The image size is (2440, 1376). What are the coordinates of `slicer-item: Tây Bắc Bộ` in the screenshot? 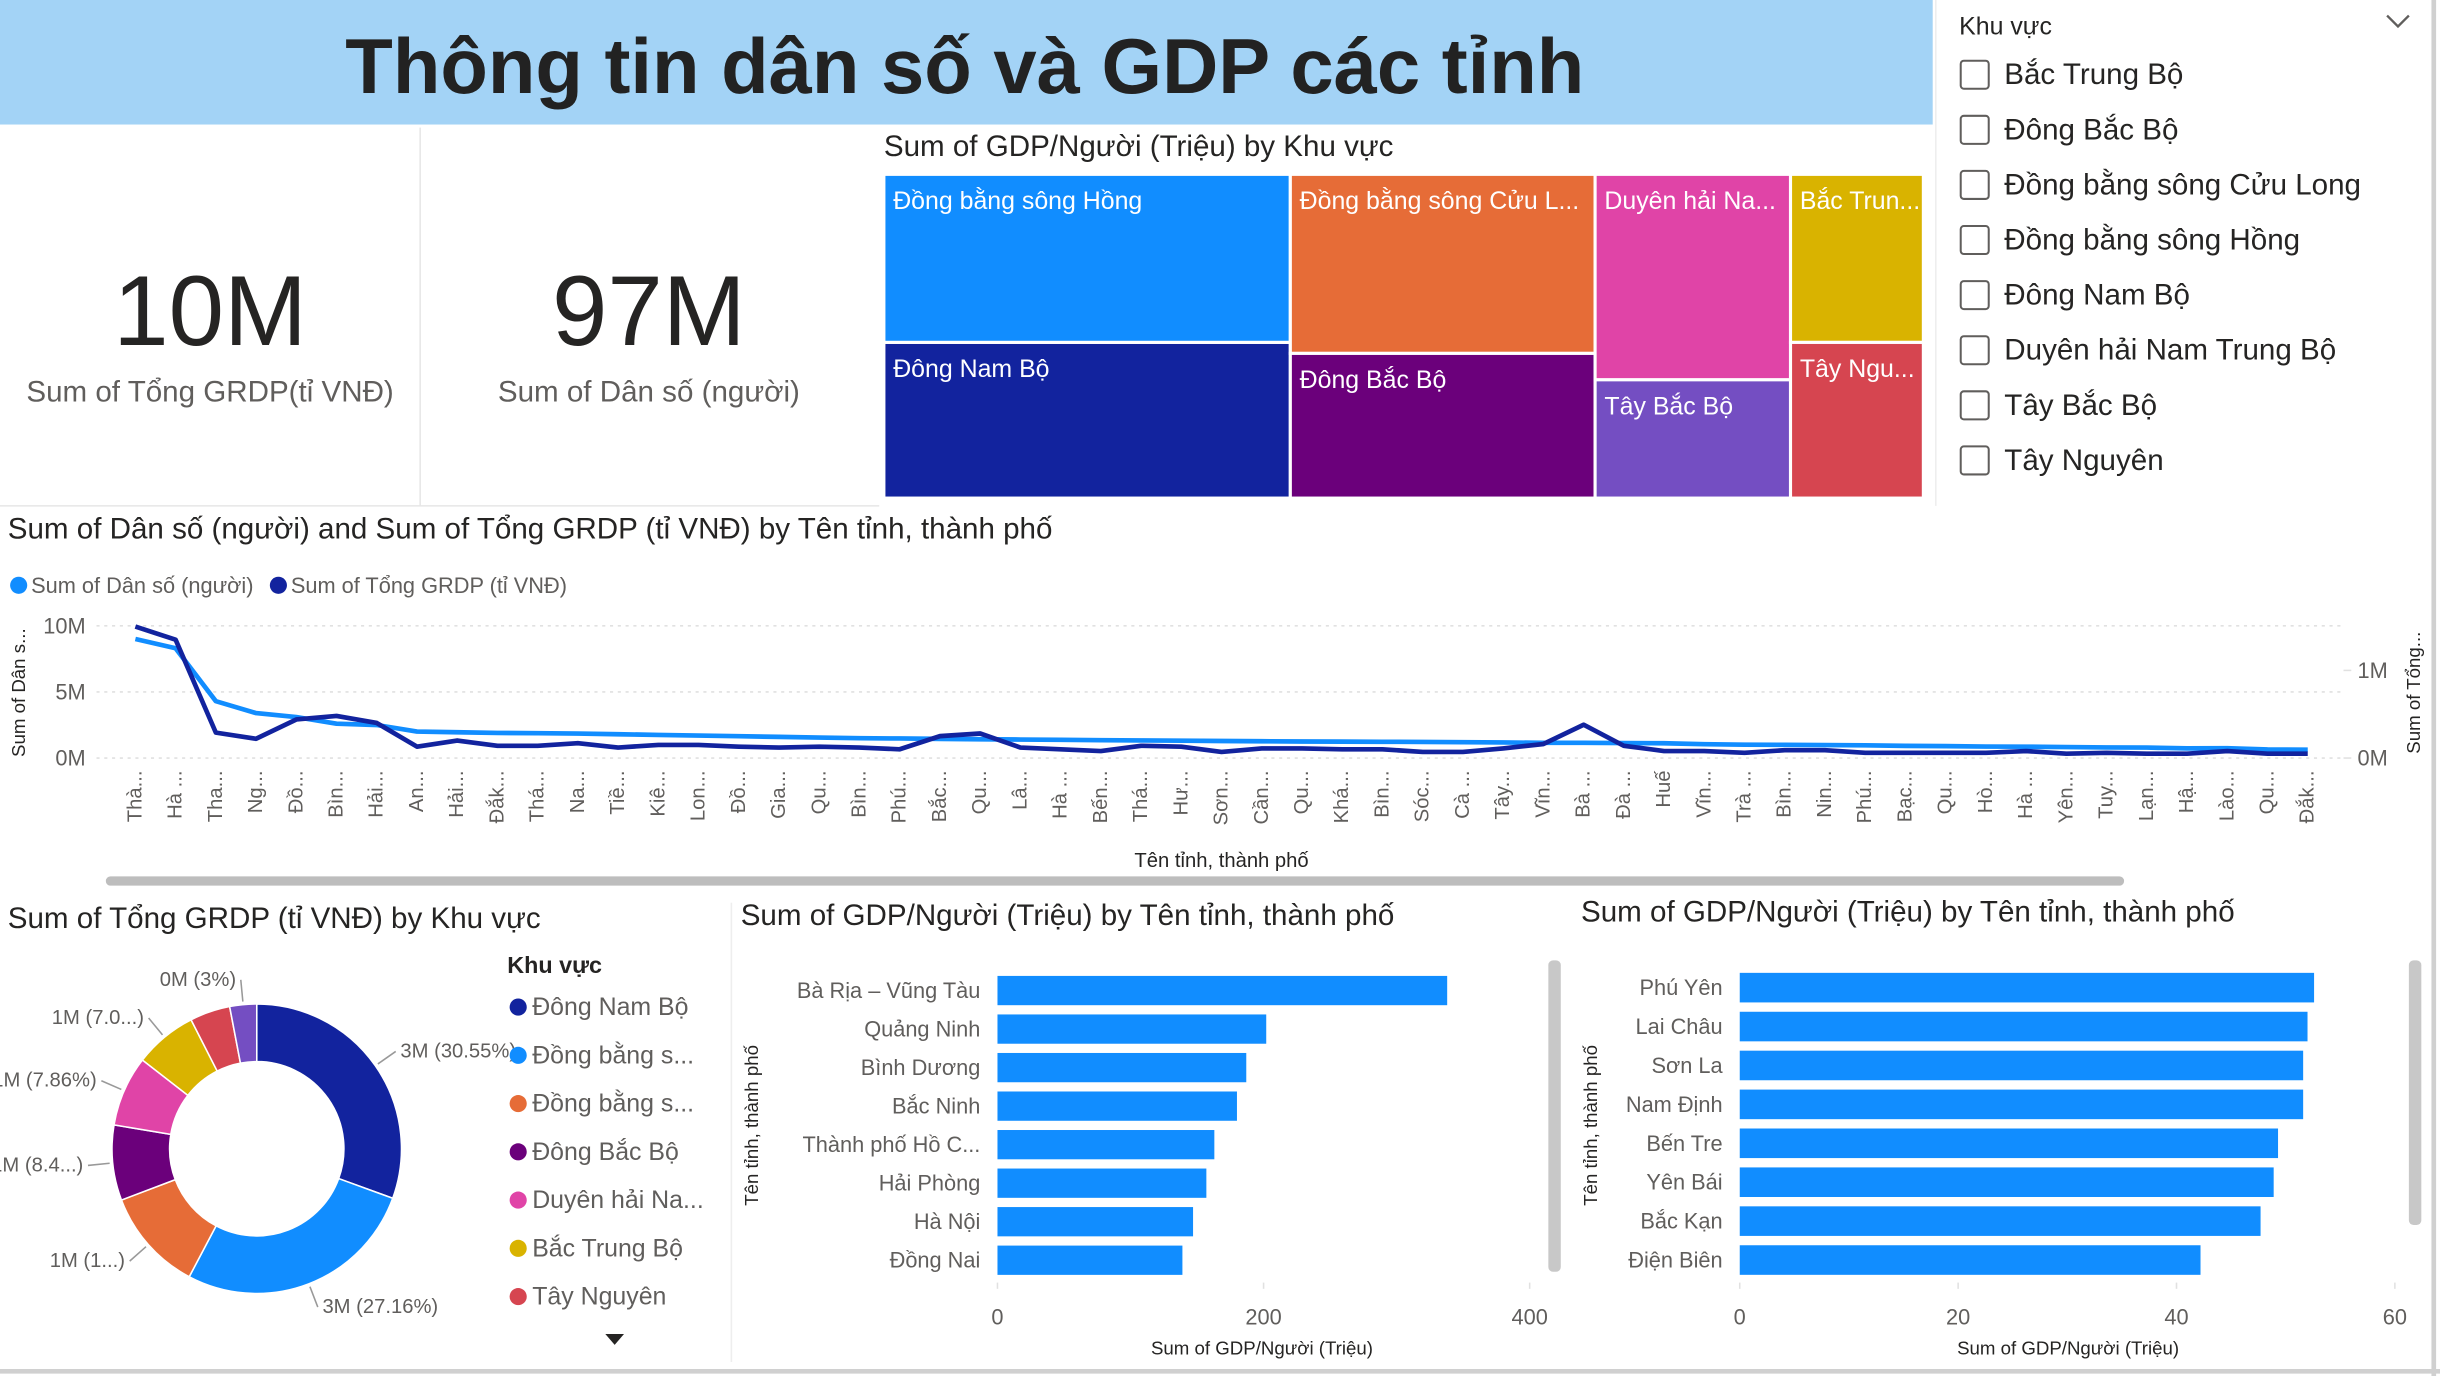 It's located at (2080, 405).